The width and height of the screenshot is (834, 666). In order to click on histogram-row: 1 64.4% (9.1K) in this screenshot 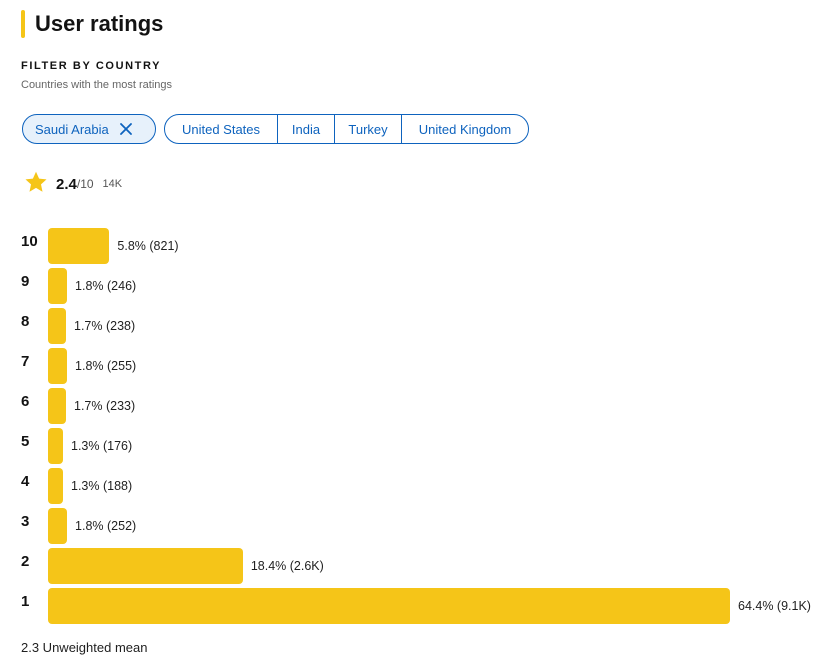, I will do `click(417, 603)`.